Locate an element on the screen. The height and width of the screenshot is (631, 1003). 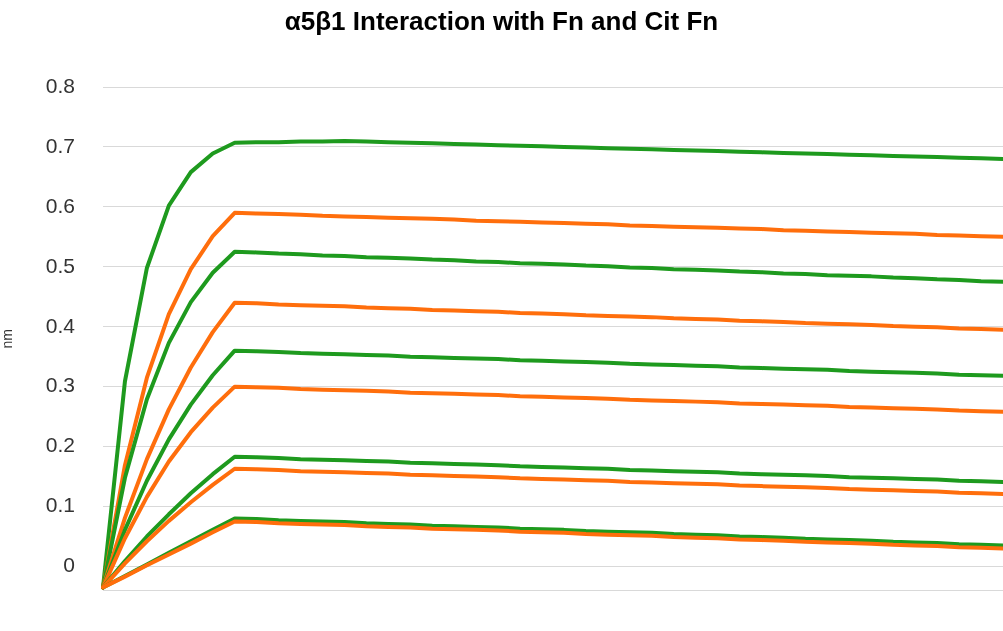
y-axis-title: nm is located at coordinates (8, 338).